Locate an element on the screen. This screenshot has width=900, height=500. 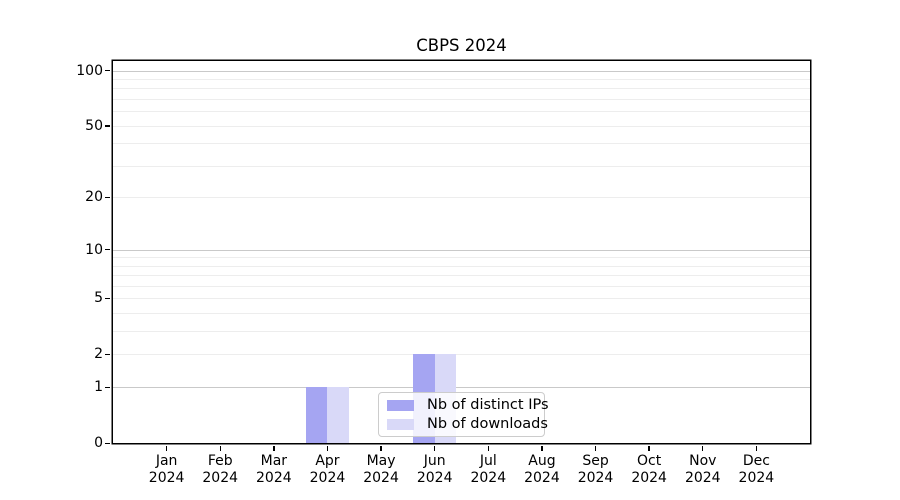
bar-distinct-ips is located at coordinates (316, 415).